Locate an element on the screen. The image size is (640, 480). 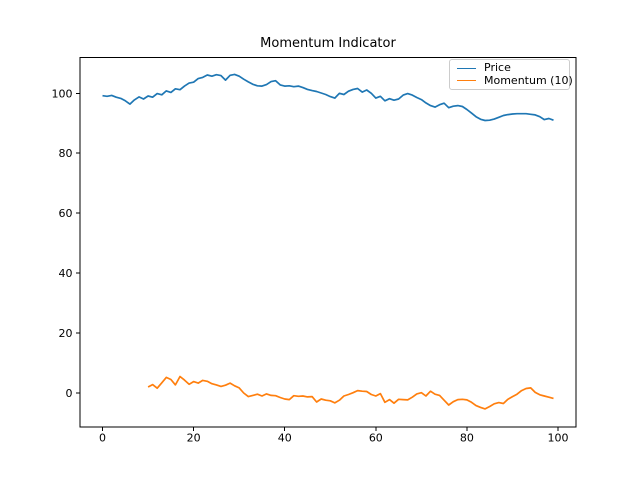
y-axis-tick-label: 0 is located at coordinates (69, 393).